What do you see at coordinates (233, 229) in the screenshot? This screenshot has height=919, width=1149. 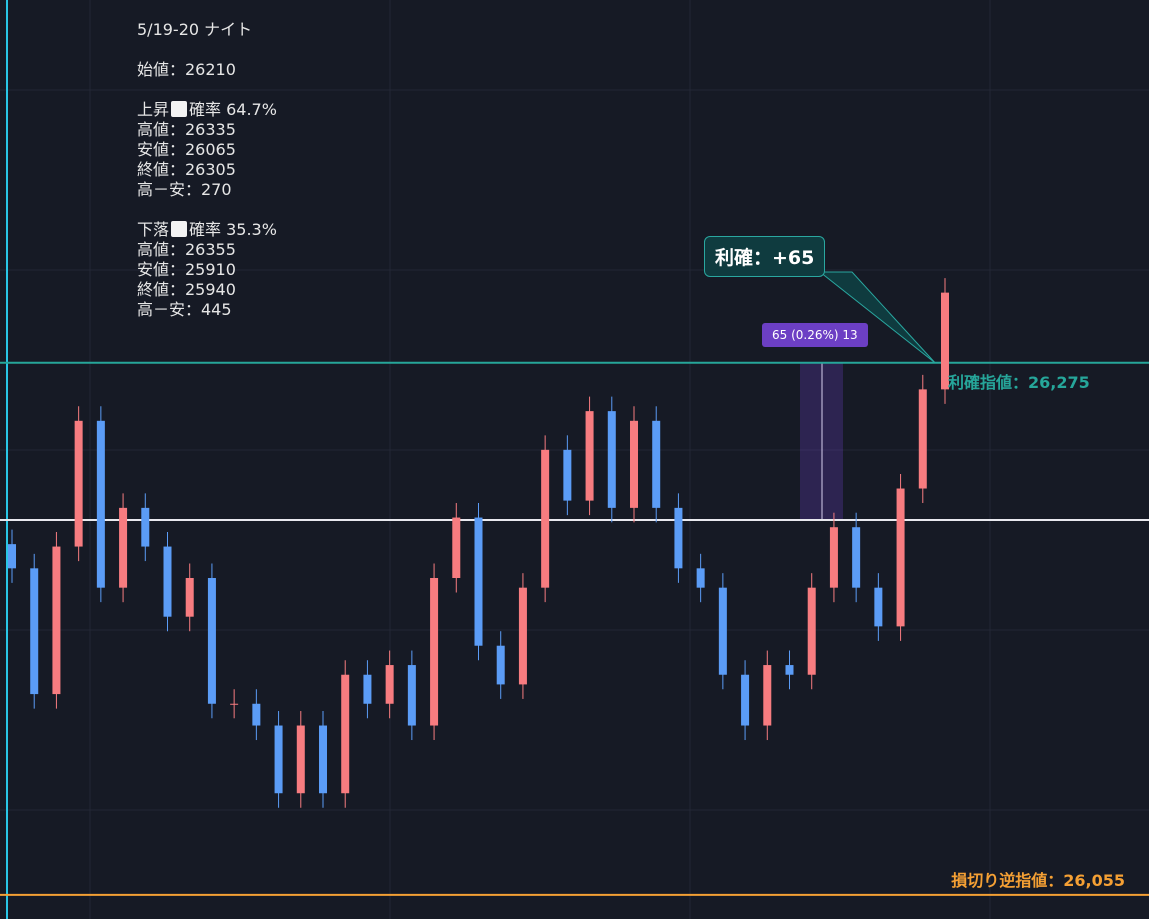 I see `down-prob: 確率 35.3%` at bounding box center [233, 229].